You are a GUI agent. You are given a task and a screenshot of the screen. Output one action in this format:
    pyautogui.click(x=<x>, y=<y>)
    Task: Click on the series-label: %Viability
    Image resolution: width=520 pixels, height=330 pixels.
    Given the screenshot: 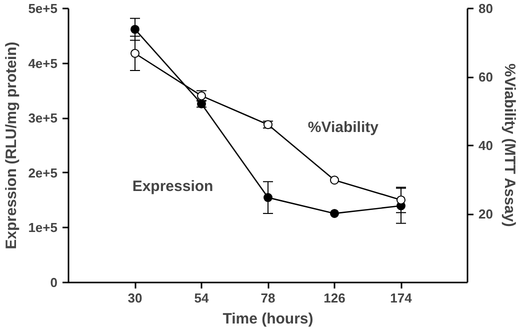 What is the action you would take?
    pyautogui.click(x=344, y=127)
    